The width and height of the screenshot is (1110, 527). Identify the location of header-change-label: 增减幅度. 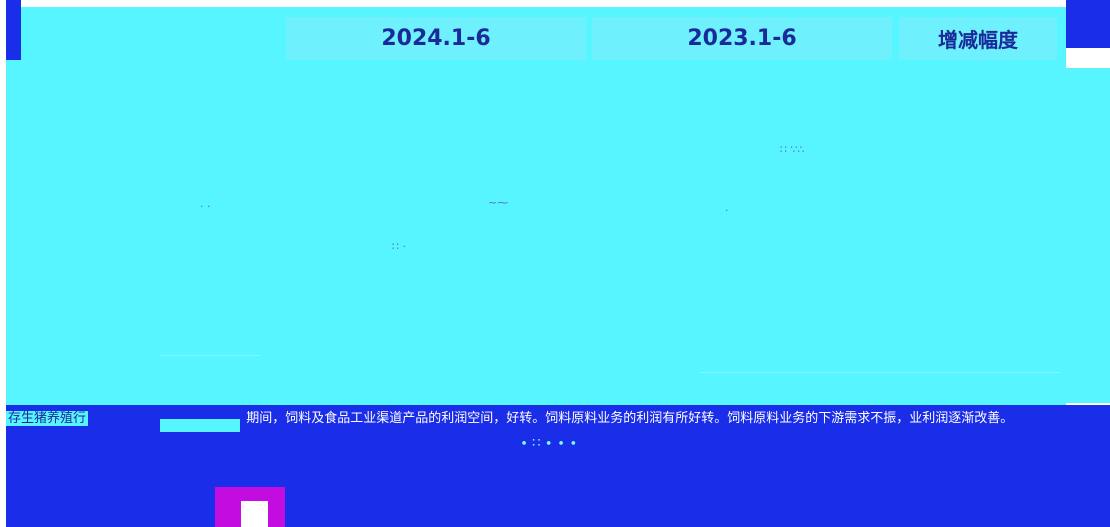
(978, 40).